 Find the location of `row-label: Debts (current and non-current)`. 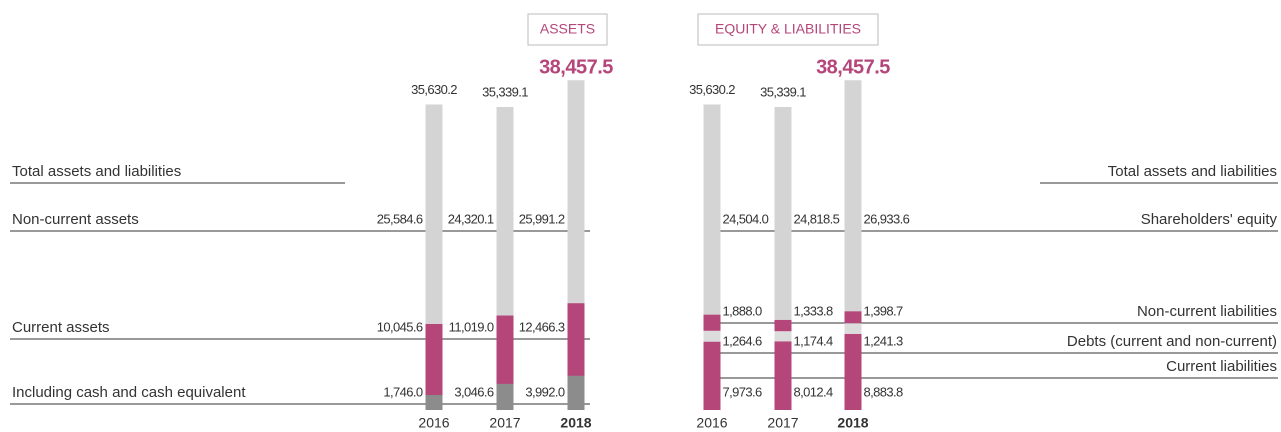

row-label: Debts (current and non-current) is located at coordinates (1172, 341).